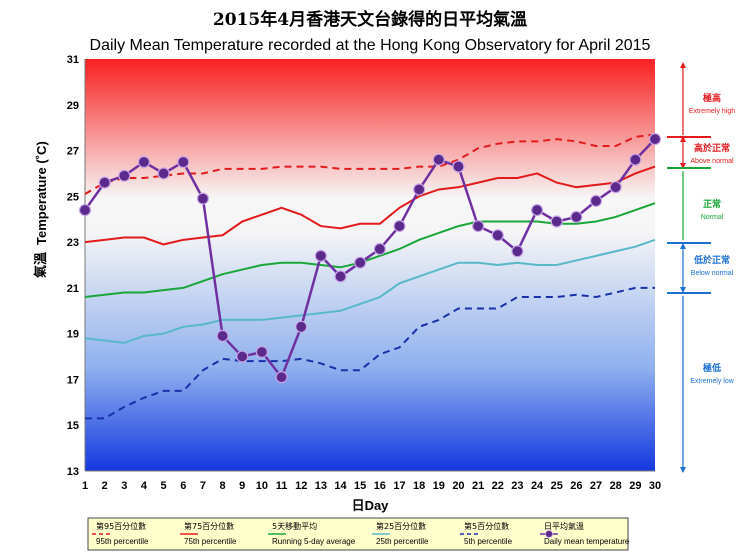  What do you see at coordinates (124, 486) in the screenshot?
I see `x-tick-label: 3` at bounding box center [124, 486].